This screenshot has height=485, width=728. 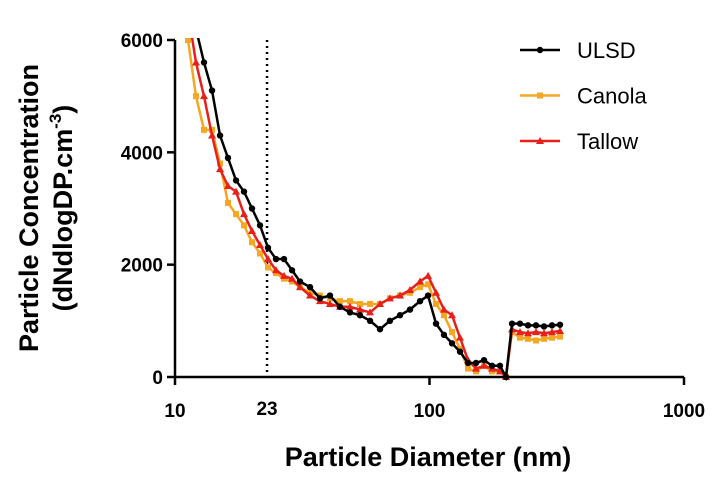 What do you see at coordinates (266, 409) in the screenshot?
I see `reference-label: 23` at bounding box center [266, 409].